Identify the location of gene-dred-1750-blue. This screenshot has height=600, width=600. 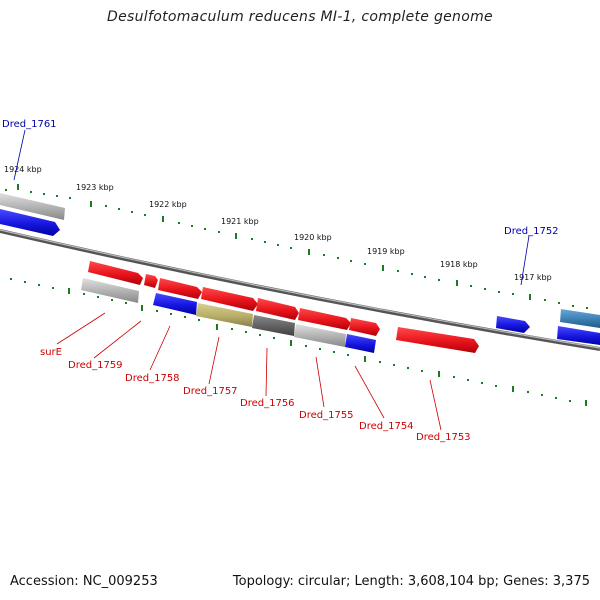
(578, 335).